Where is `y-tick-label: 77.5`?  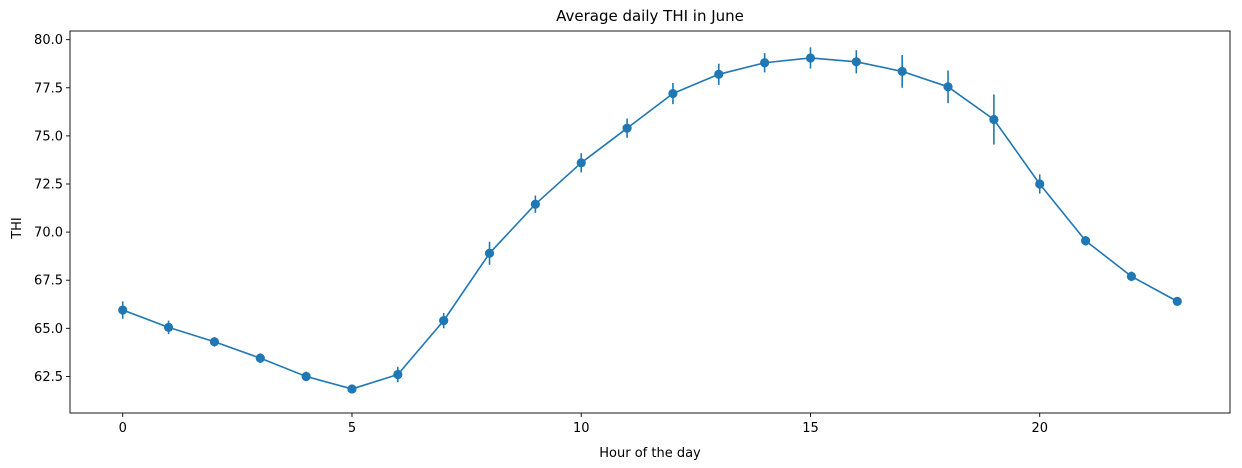 y-tick-label: 77.5 is located at coordinates (48, 88).